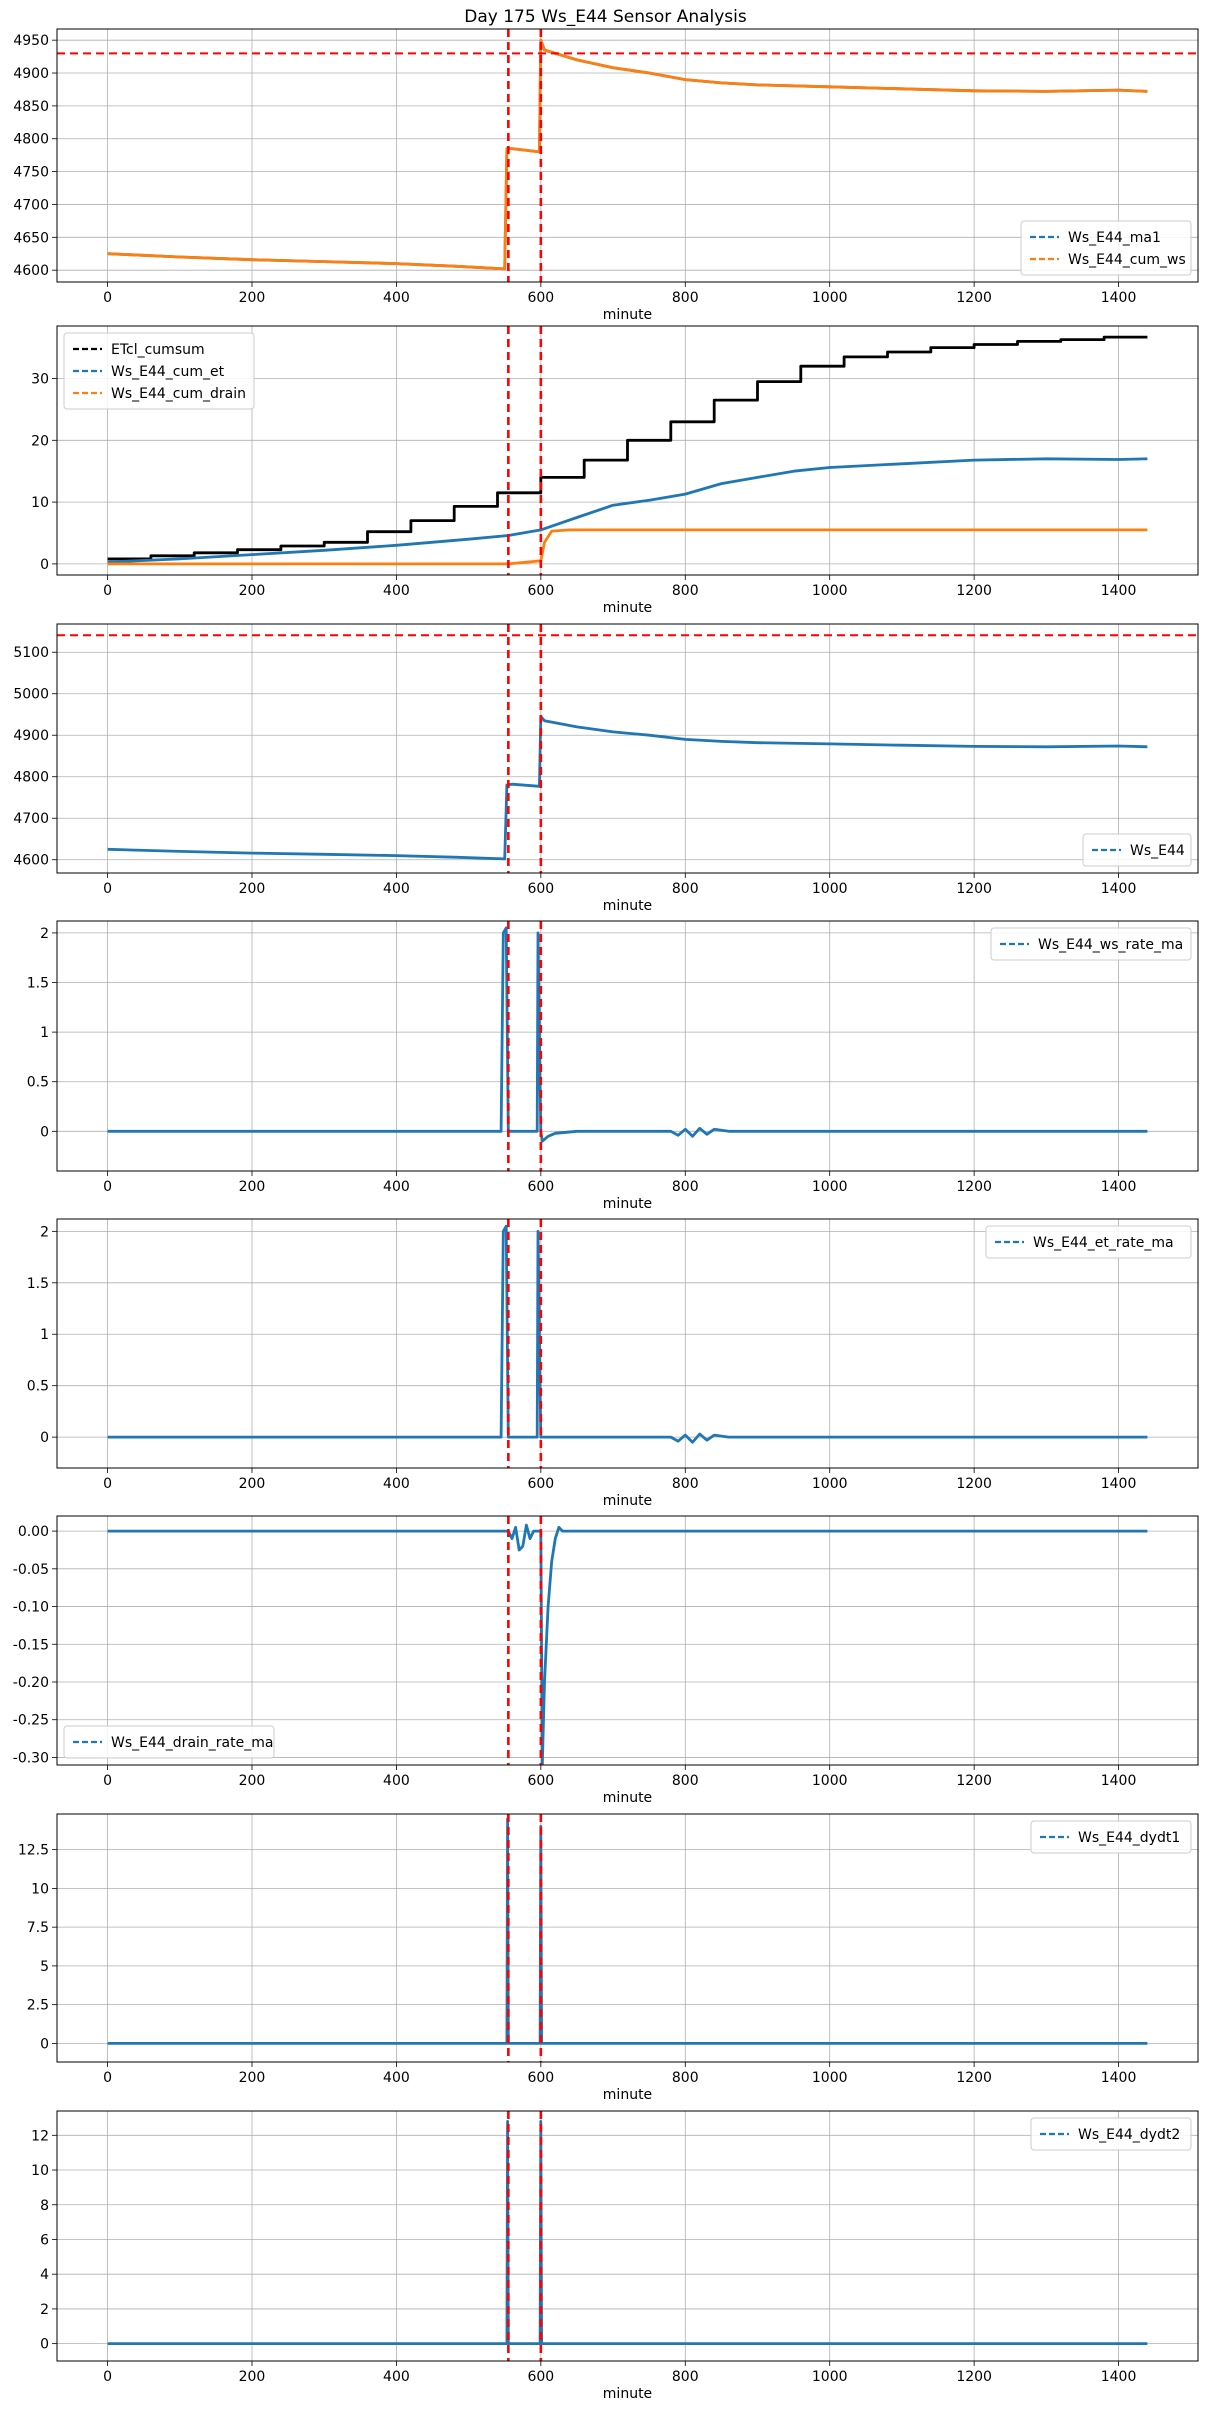 The image size is (1211, 2411). I want to click on series-line-etcl-cumsum, so click(627, 448).